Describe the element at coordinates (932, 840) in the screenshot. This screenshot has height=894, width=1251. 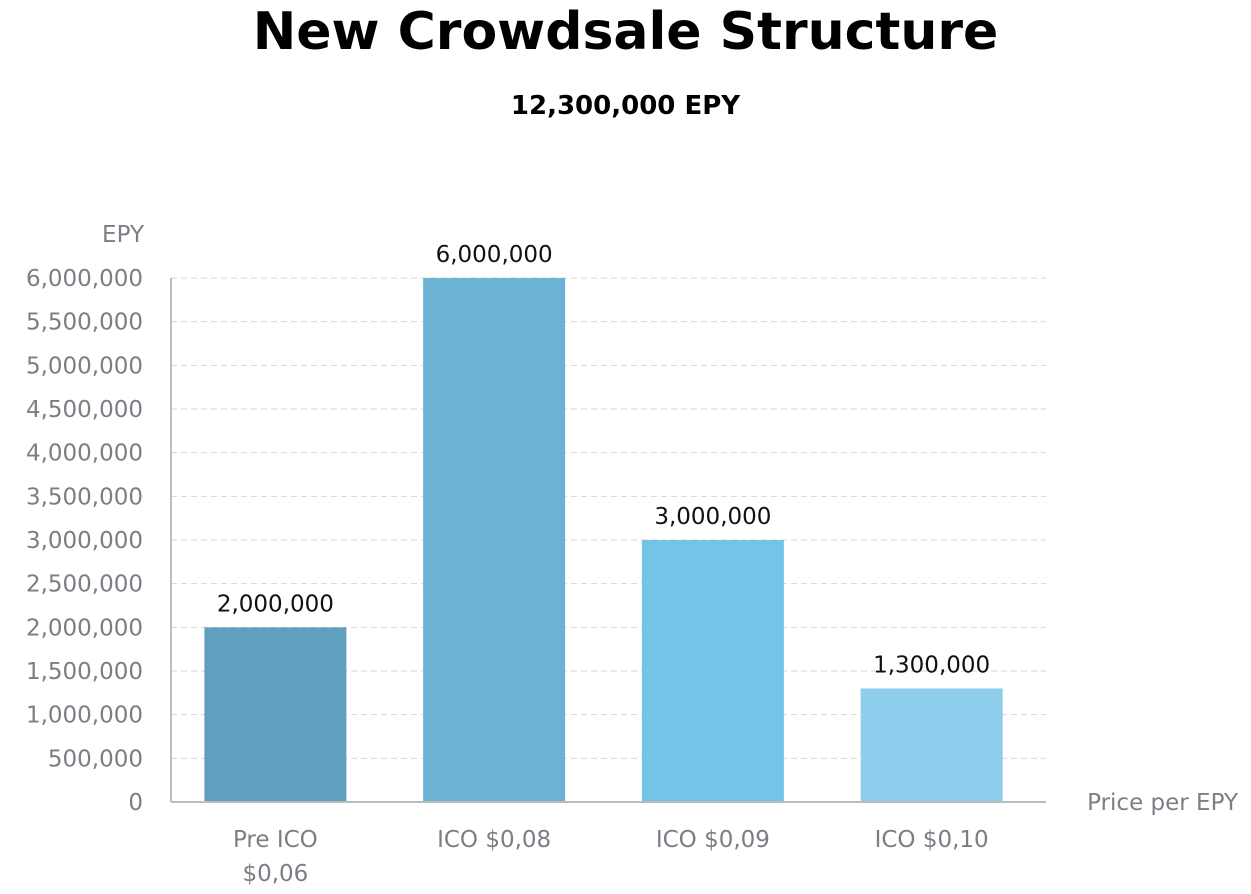
I see `x-tick-label: ICO $0,10` at that location.